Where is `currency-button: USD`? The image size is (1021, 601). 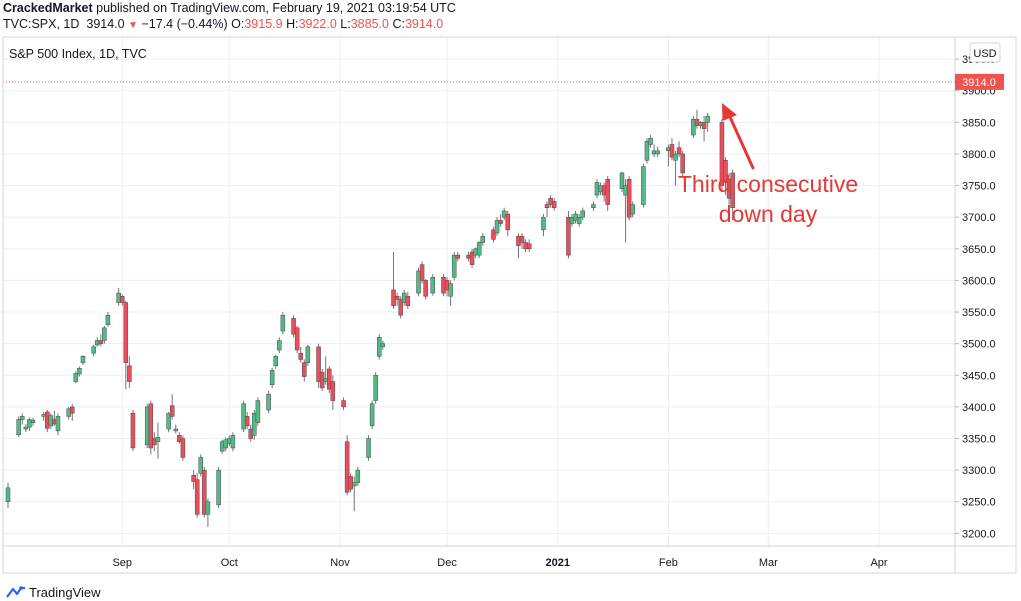
currency-button: USD is located at coordinates (985, 52).